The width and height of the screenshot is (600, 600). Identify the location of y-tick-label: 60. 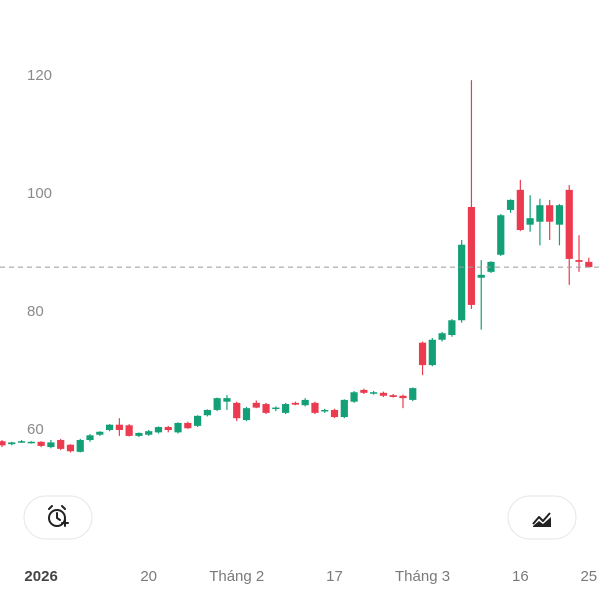
(35, 429).